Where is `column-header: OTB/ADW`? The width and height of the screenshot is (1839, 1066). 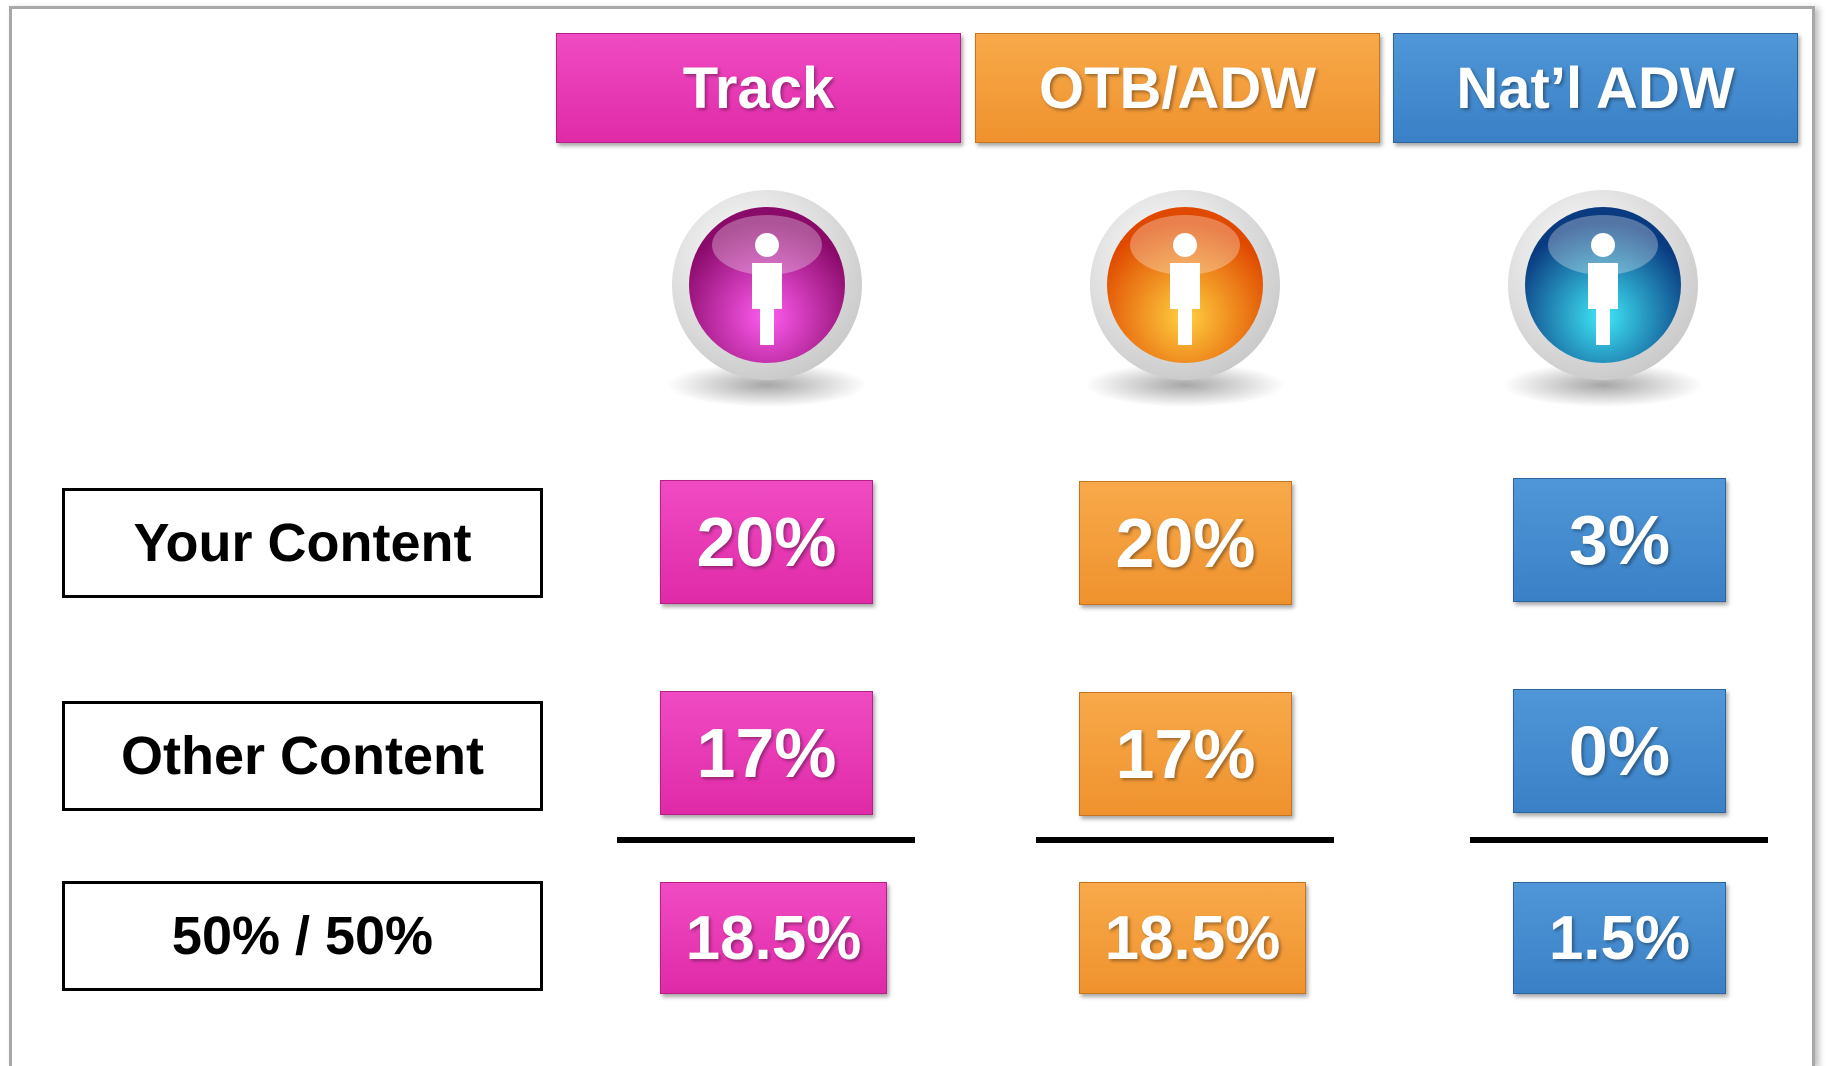
column-header: OTB/ADW is located at coordinates (1177, 88).